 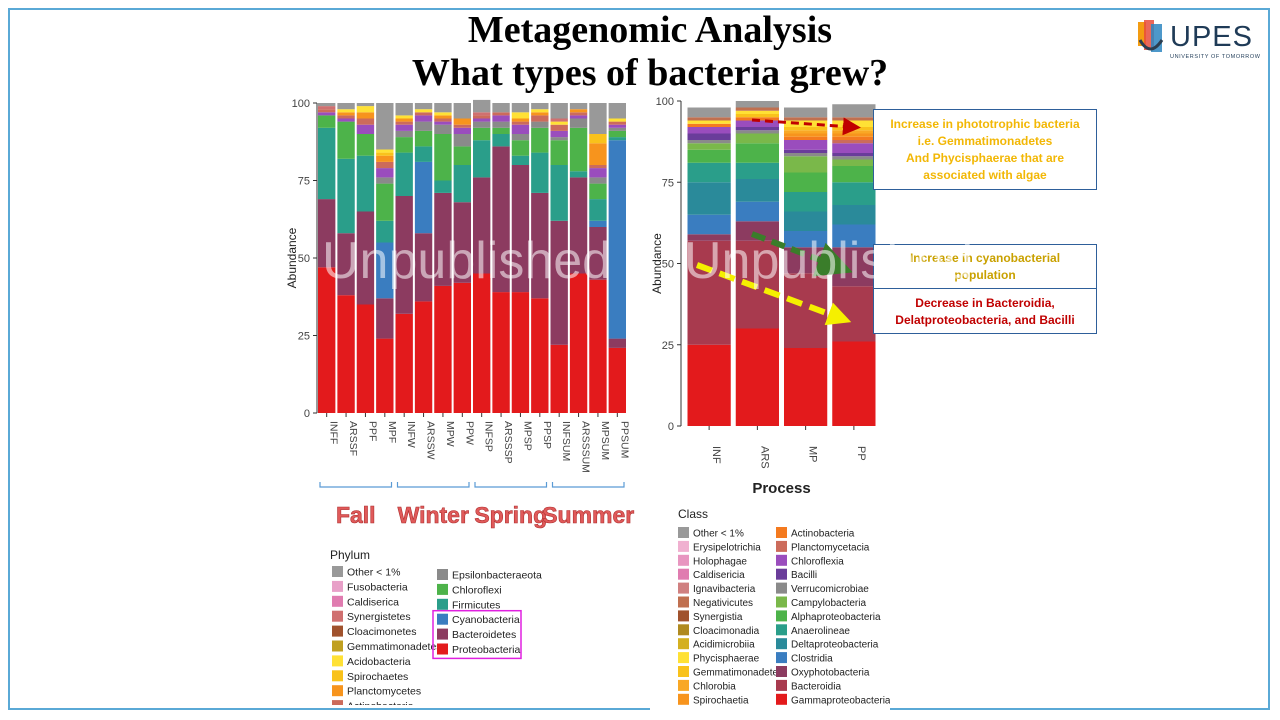 What do you see at coordinates (353, 438) in the screenshot?
I see `x-tick-label: ARSSF` at bounding box center [353, 438].